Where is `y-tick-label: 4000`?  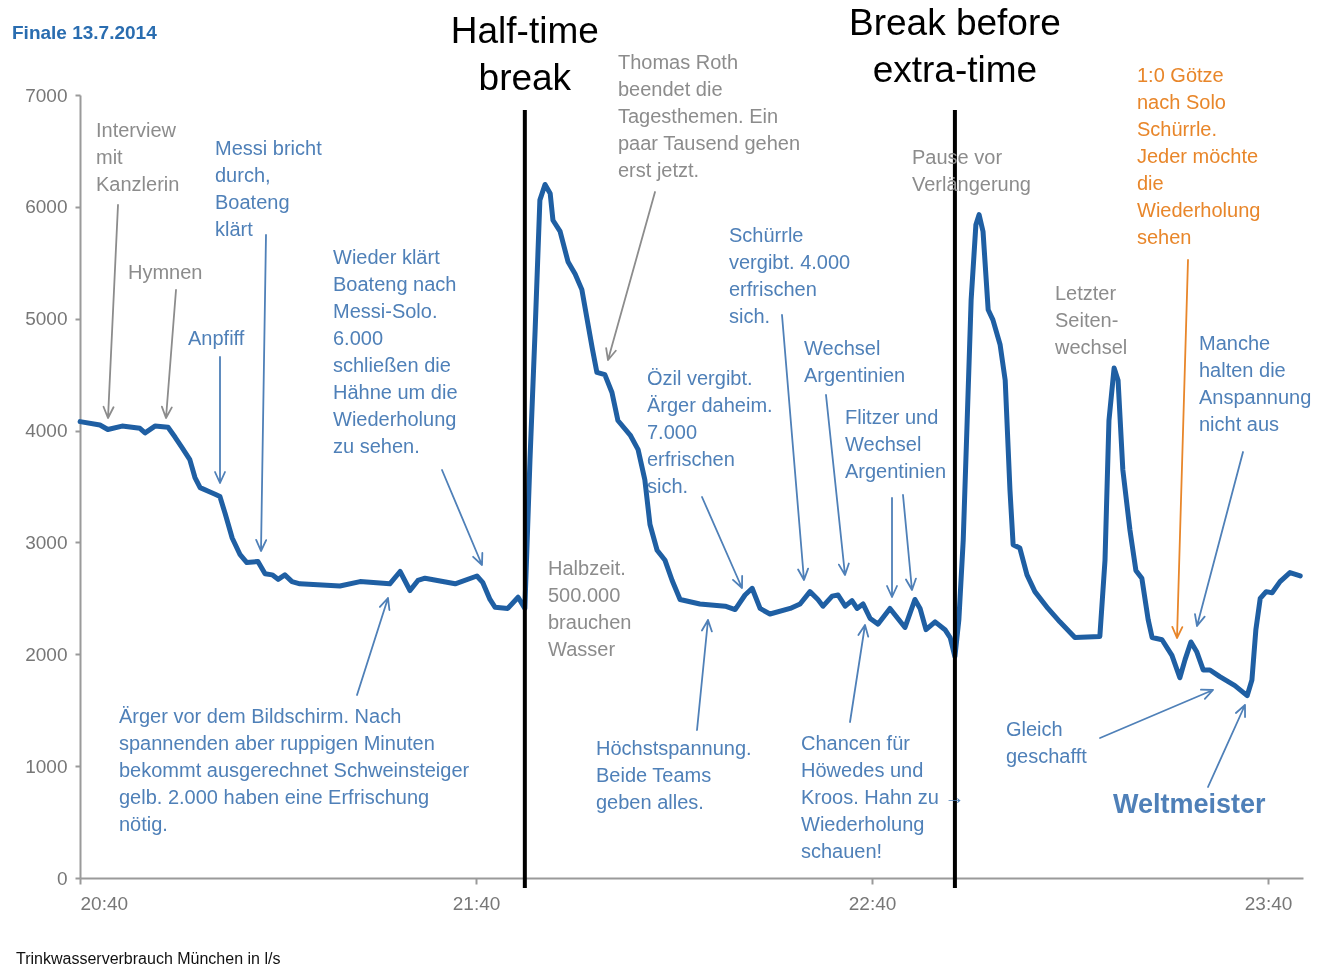
y-tick-label: 4000 is located at coordinates (46, 431).